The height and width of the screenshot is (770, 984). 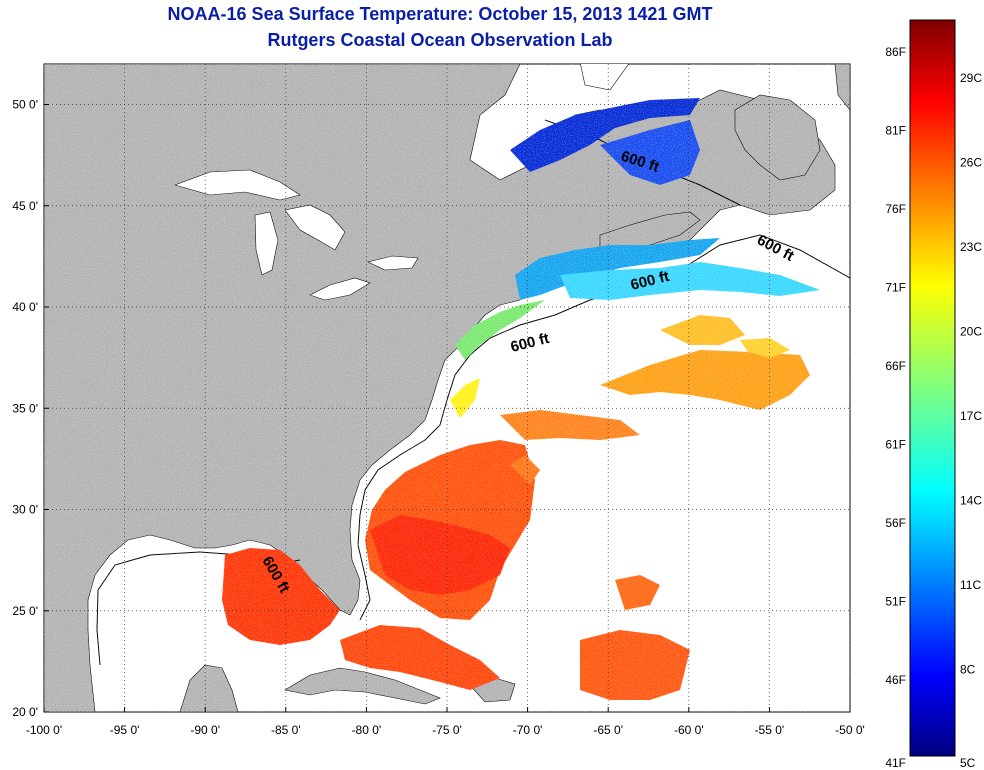 What do you see at coordinates (971, 247) in the screenshot?
I see `colorbar-c-label: 23C` at bounding box center [971, 247].